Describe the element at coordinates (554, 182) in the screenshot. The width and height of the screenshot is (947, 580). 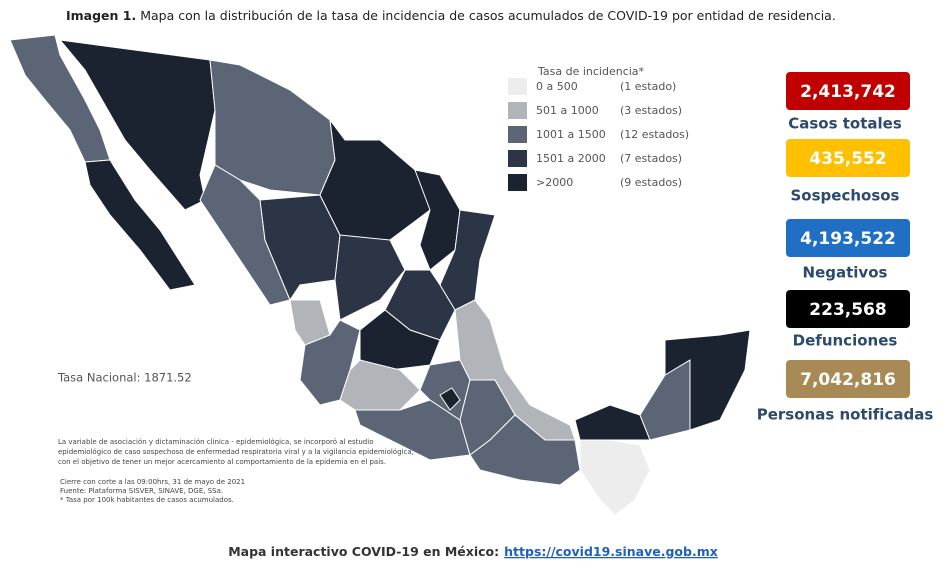
I see `legend-range: >2000` at that location.